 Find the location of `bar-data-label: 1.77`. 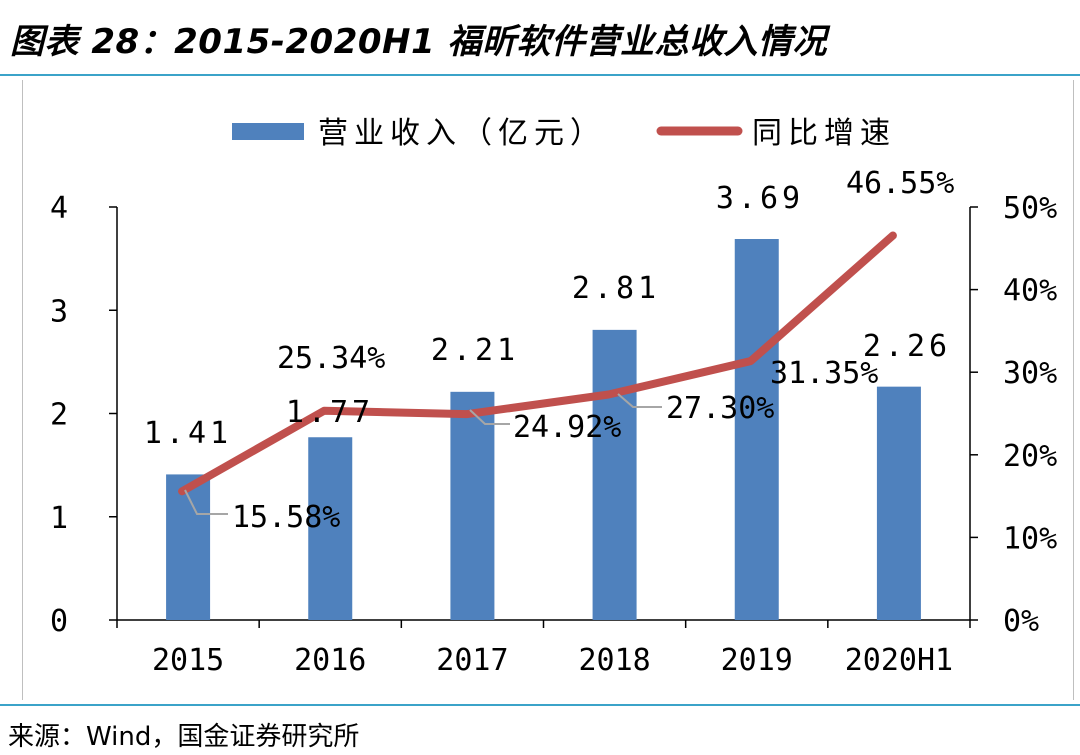

bar-data-label: 1.77 is located at coordinates (330, 412).